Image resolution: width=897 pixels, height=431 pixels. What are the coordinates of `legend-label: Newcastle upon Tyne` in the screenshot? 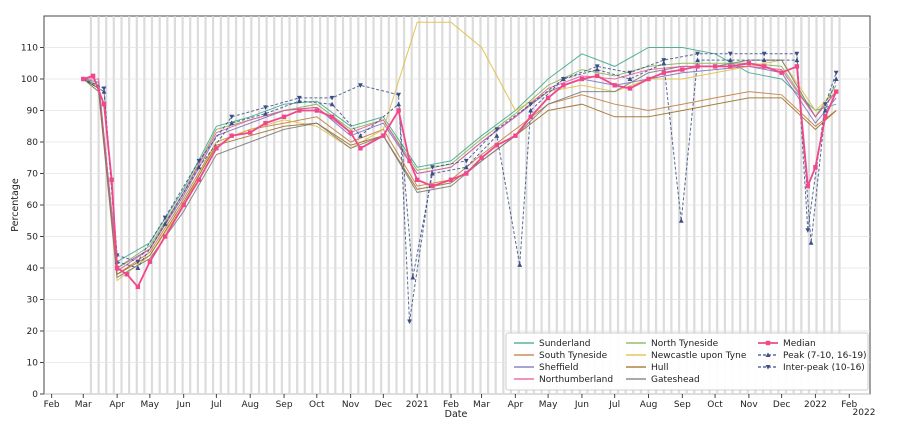 It's located at (699, 356).